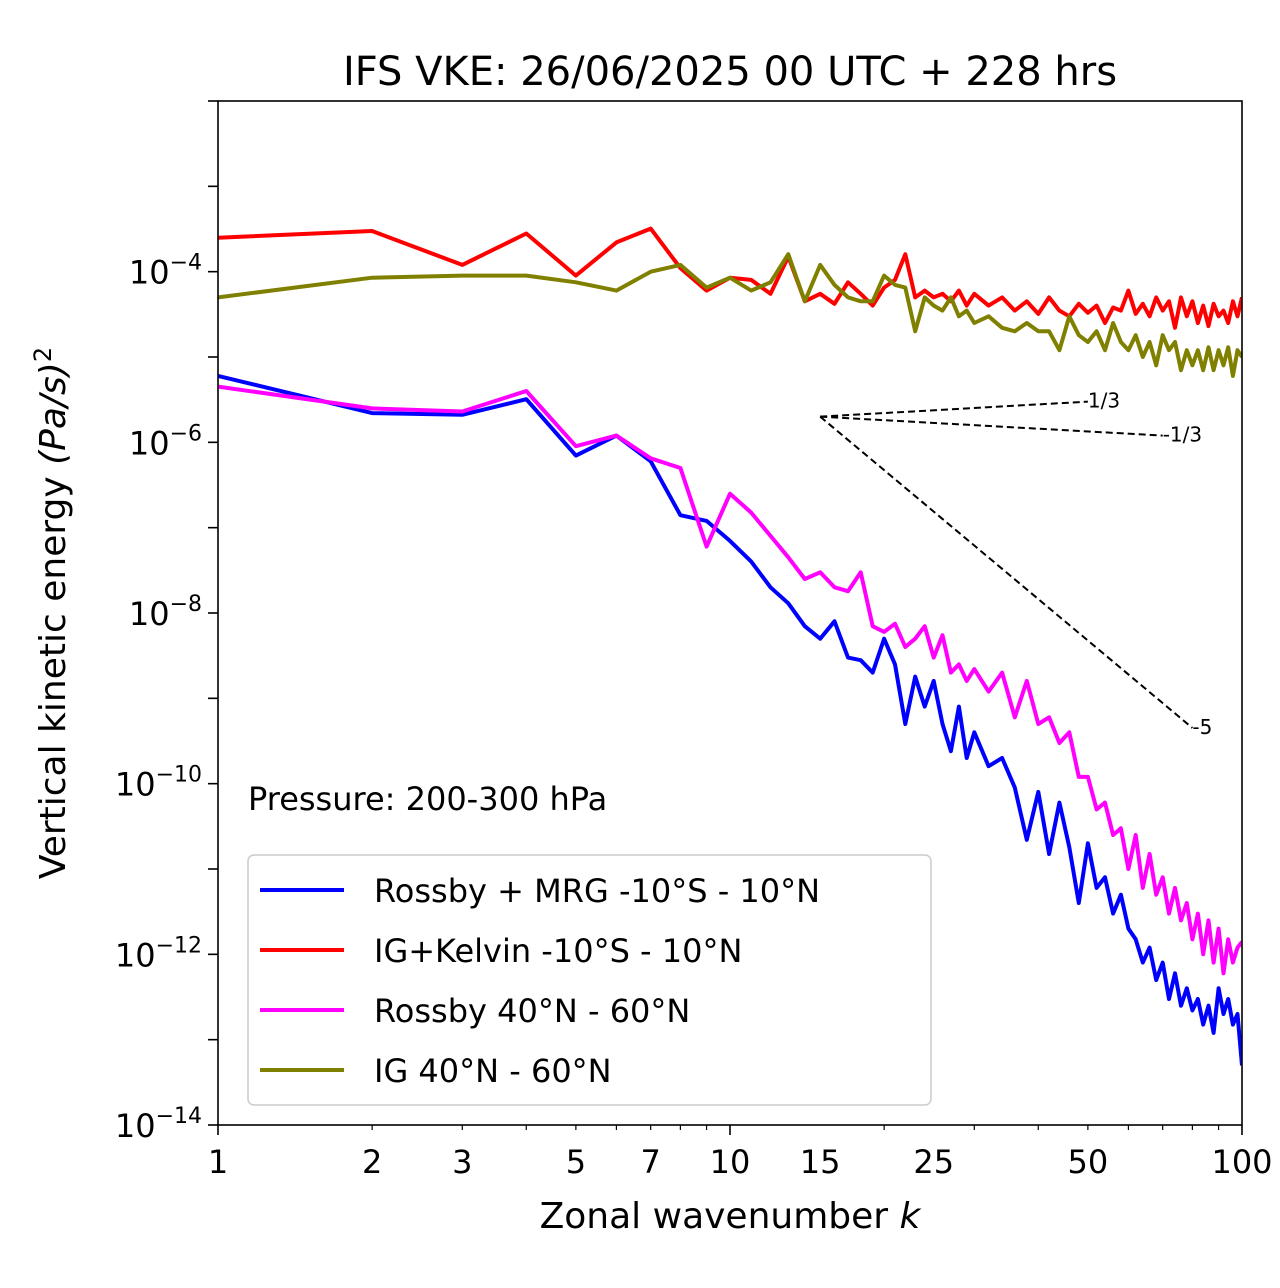 The width and height of the screenshot is (1280, 1288). What do you see at coordinates (1241, 1162) in the screenshot?
I see `x-tick-label: 100` at bounding box center [1241, 1162].